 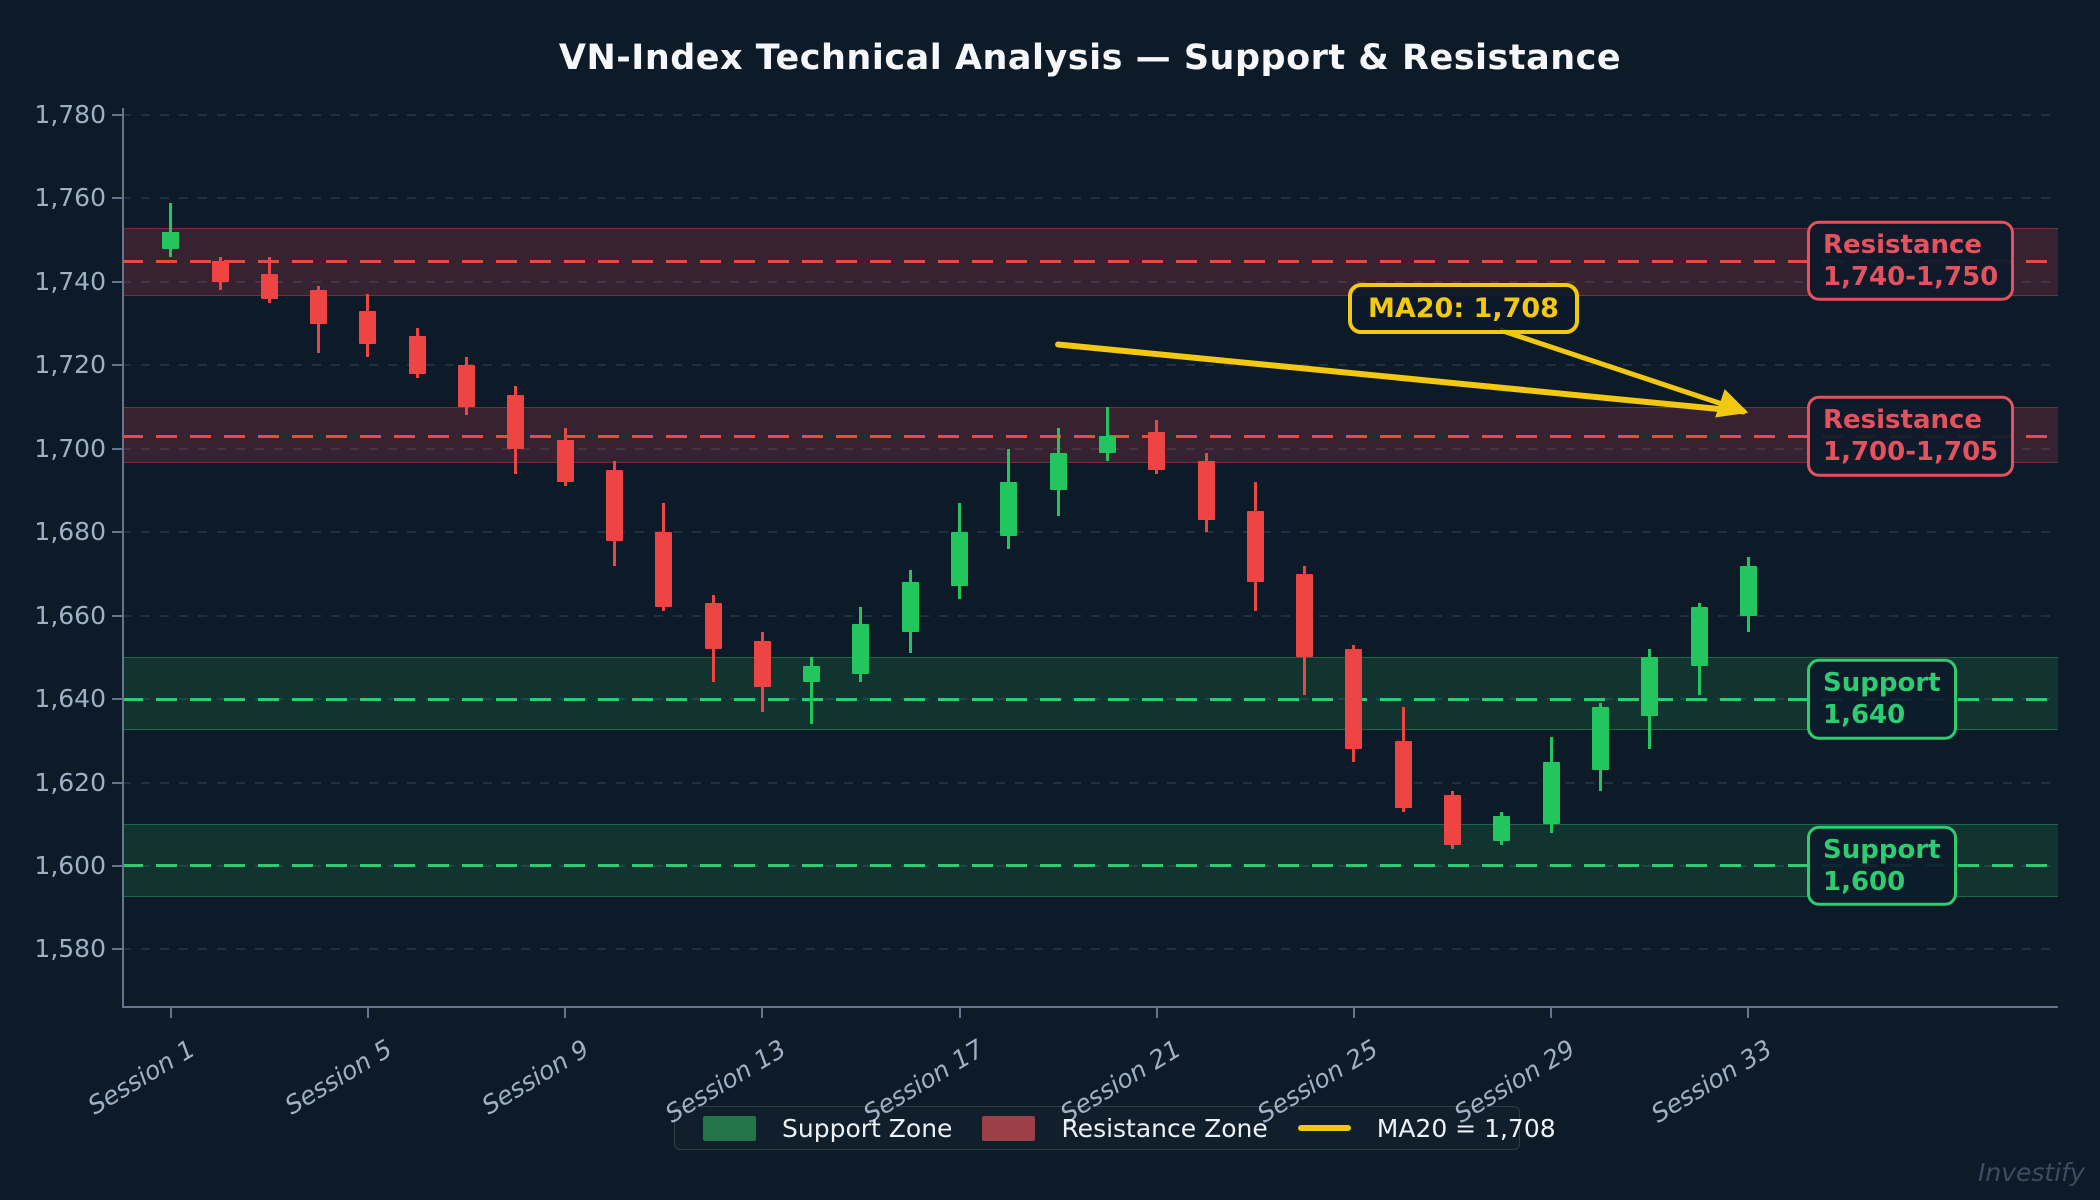 What do you see at coordinates (535, 1077) in the screenshot?
I see `x-tick-label: Session 9` at bounding box center [535, 1077].